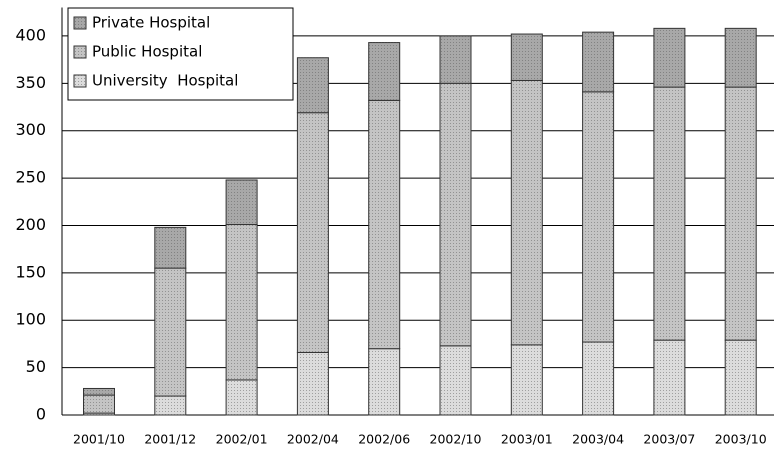  Describe the element at coordinates (669, 439) in the screenshot. I see `x-tick-label: 2003/07` at that location.